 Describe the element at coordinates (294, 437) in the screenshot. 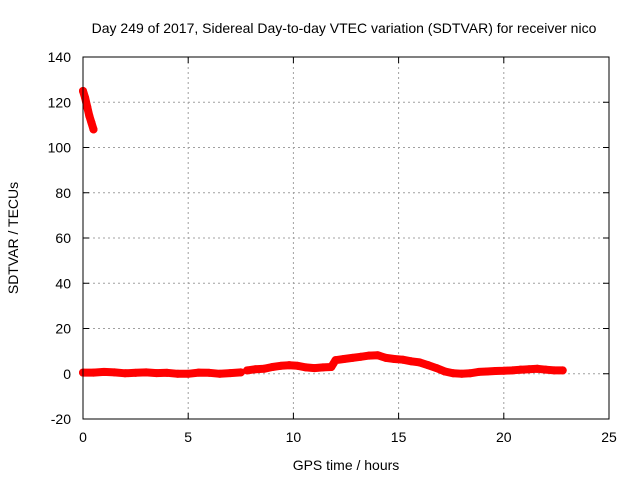

I see `x-tick-label: 10` at that location.